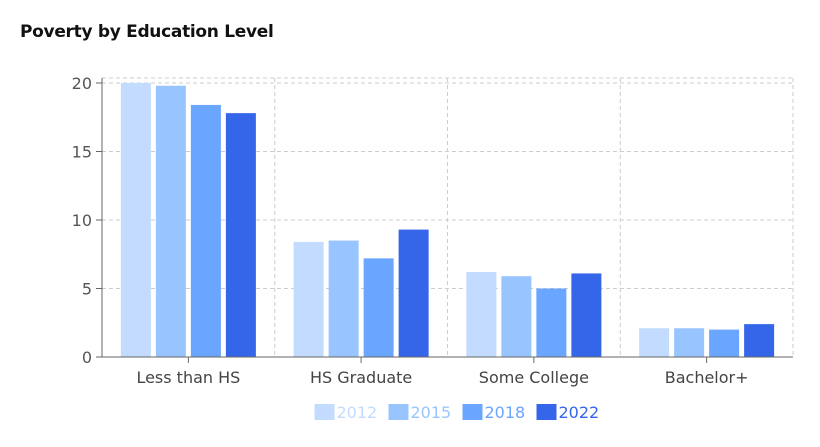 The width and height of the screenshot is (820, 447). I want to click on legend-item: 2015, so click(420, 412).